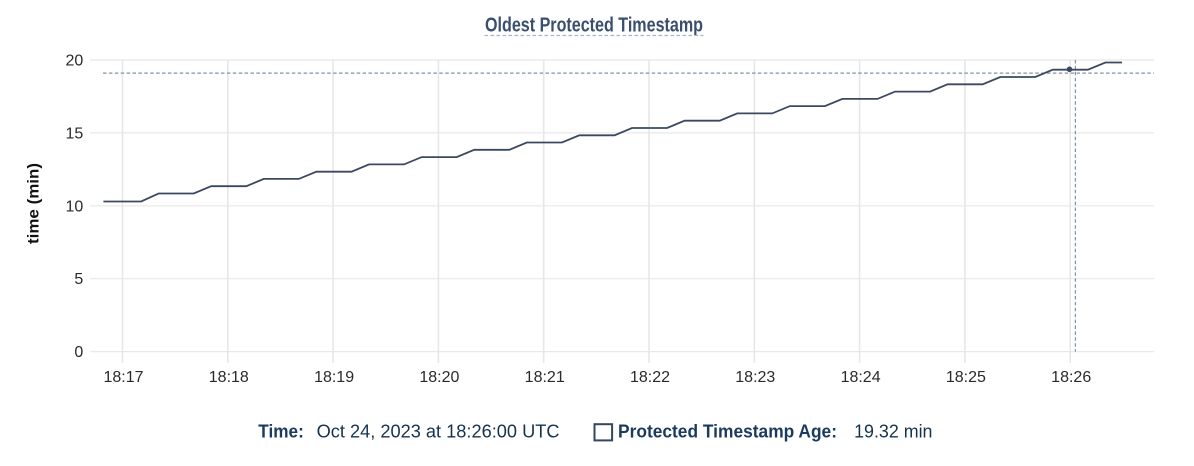 Image resolution: width=1194 pixels, height=466 pixels. What do you see at coordinates (861, 377) in the screenshot?
I see `svg-text: 18:24` at bounding box center [861, 377].